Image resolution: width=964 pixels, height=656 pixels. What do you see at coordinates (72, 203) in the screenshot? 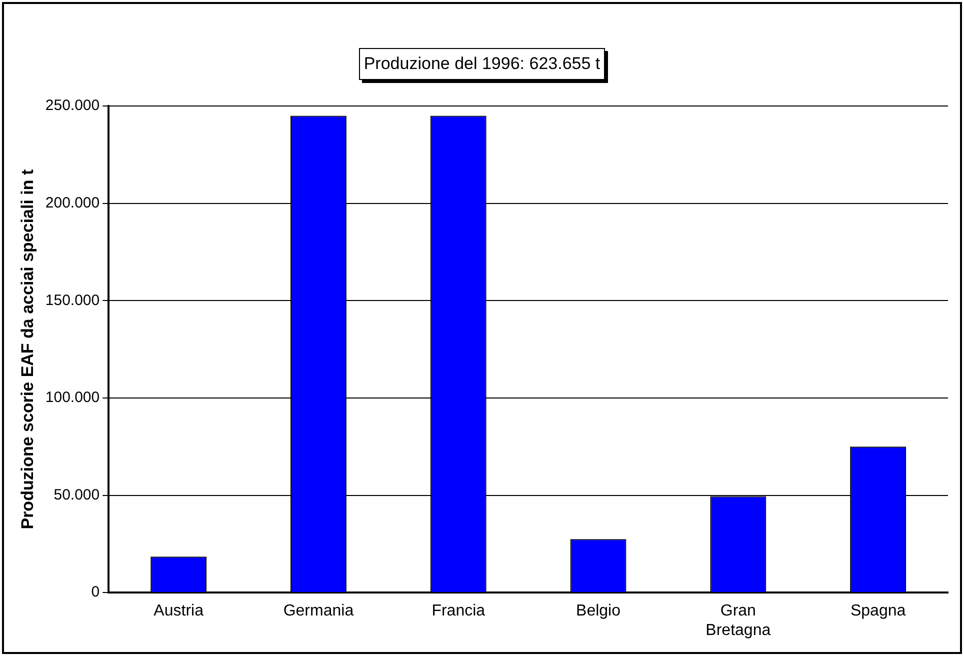
I see `y-tick-label: 200.000` at bounding box center [72, 203].